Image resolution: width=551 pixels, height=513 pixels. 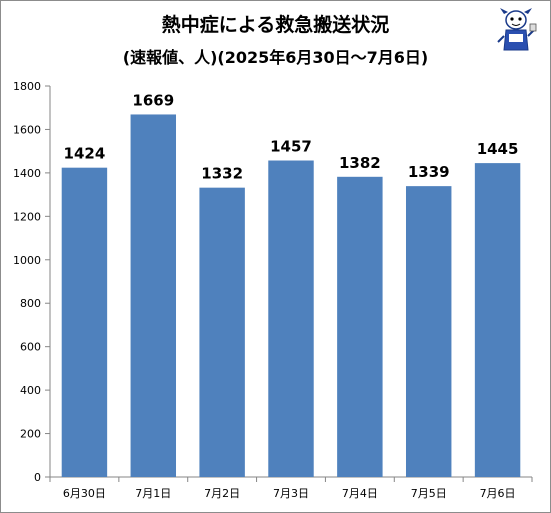 I want to click on data-label: 1669, so click(x=153, y=100).